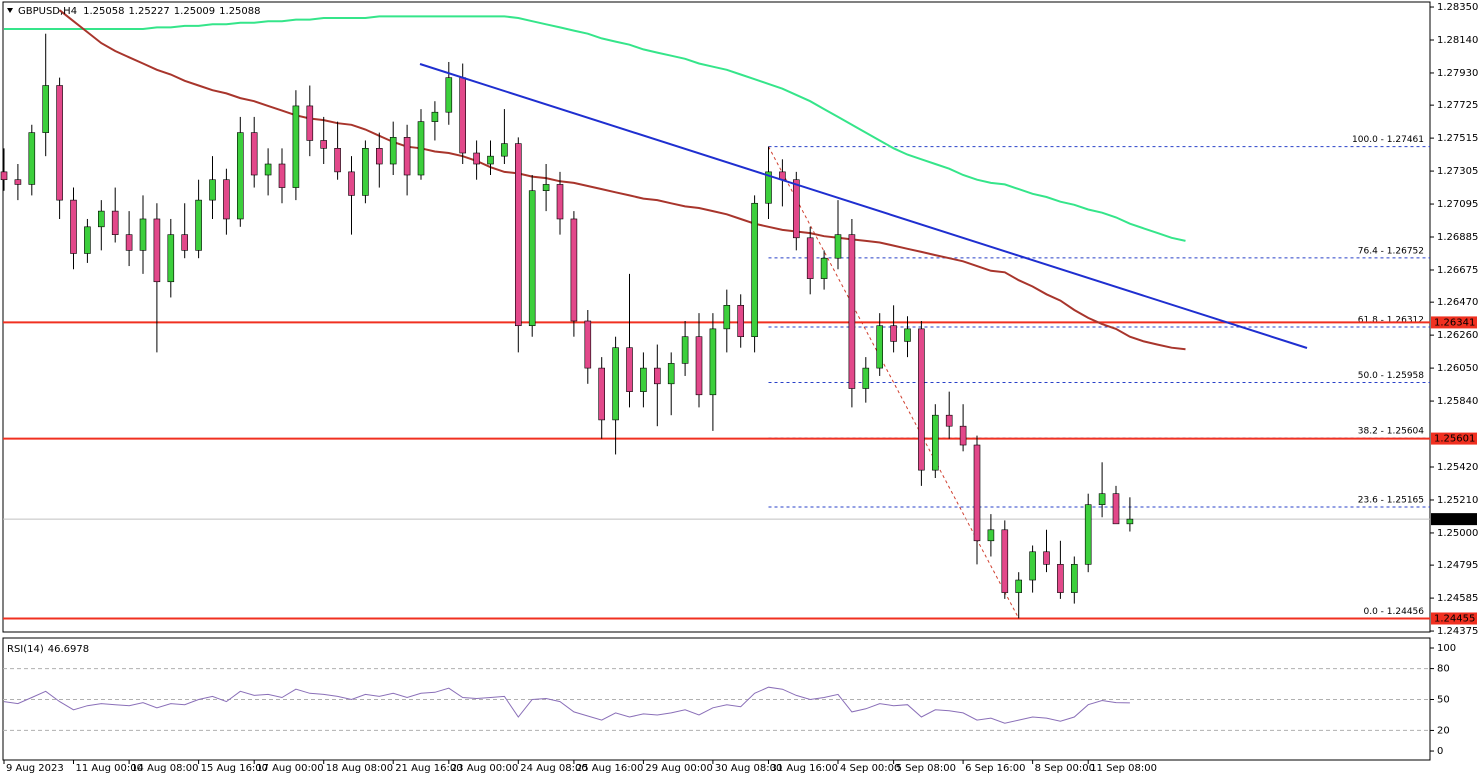  I want to click on y-tick-label: 1.24585, so click(1457, 598).